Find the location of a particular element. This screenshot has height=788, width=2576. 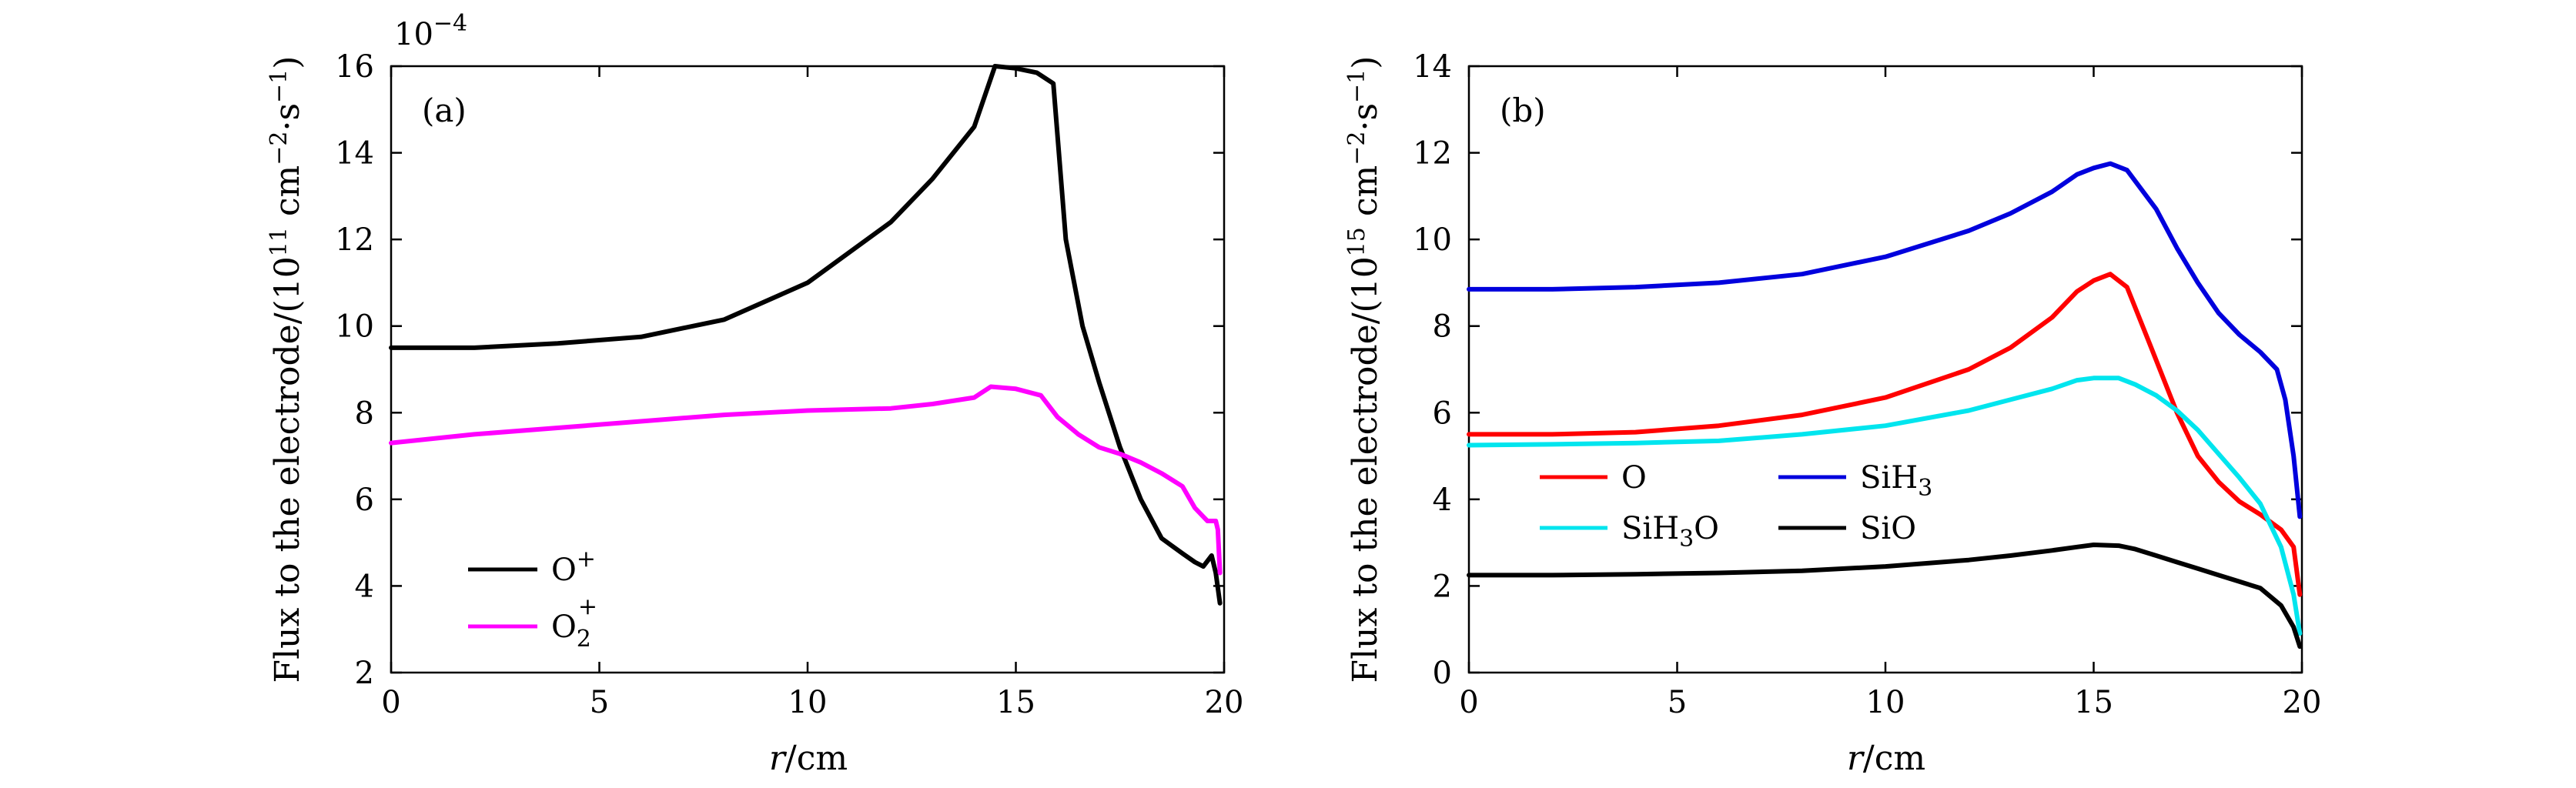

y-tick-label: 16 is located at coordinates (354, 67).